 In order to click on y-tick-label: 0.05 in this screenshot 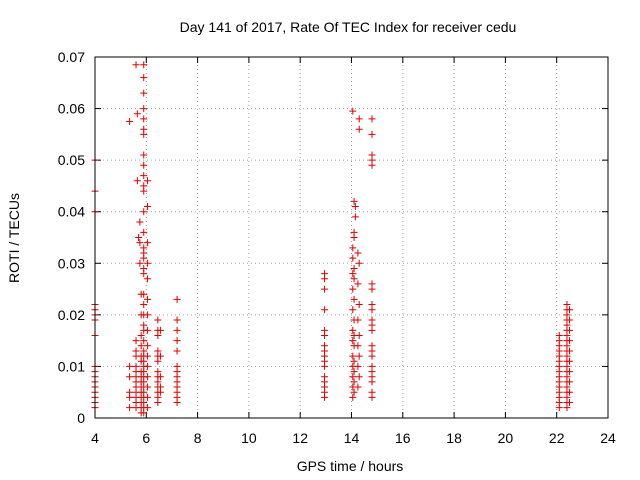, I will do `click(71, 160)`.